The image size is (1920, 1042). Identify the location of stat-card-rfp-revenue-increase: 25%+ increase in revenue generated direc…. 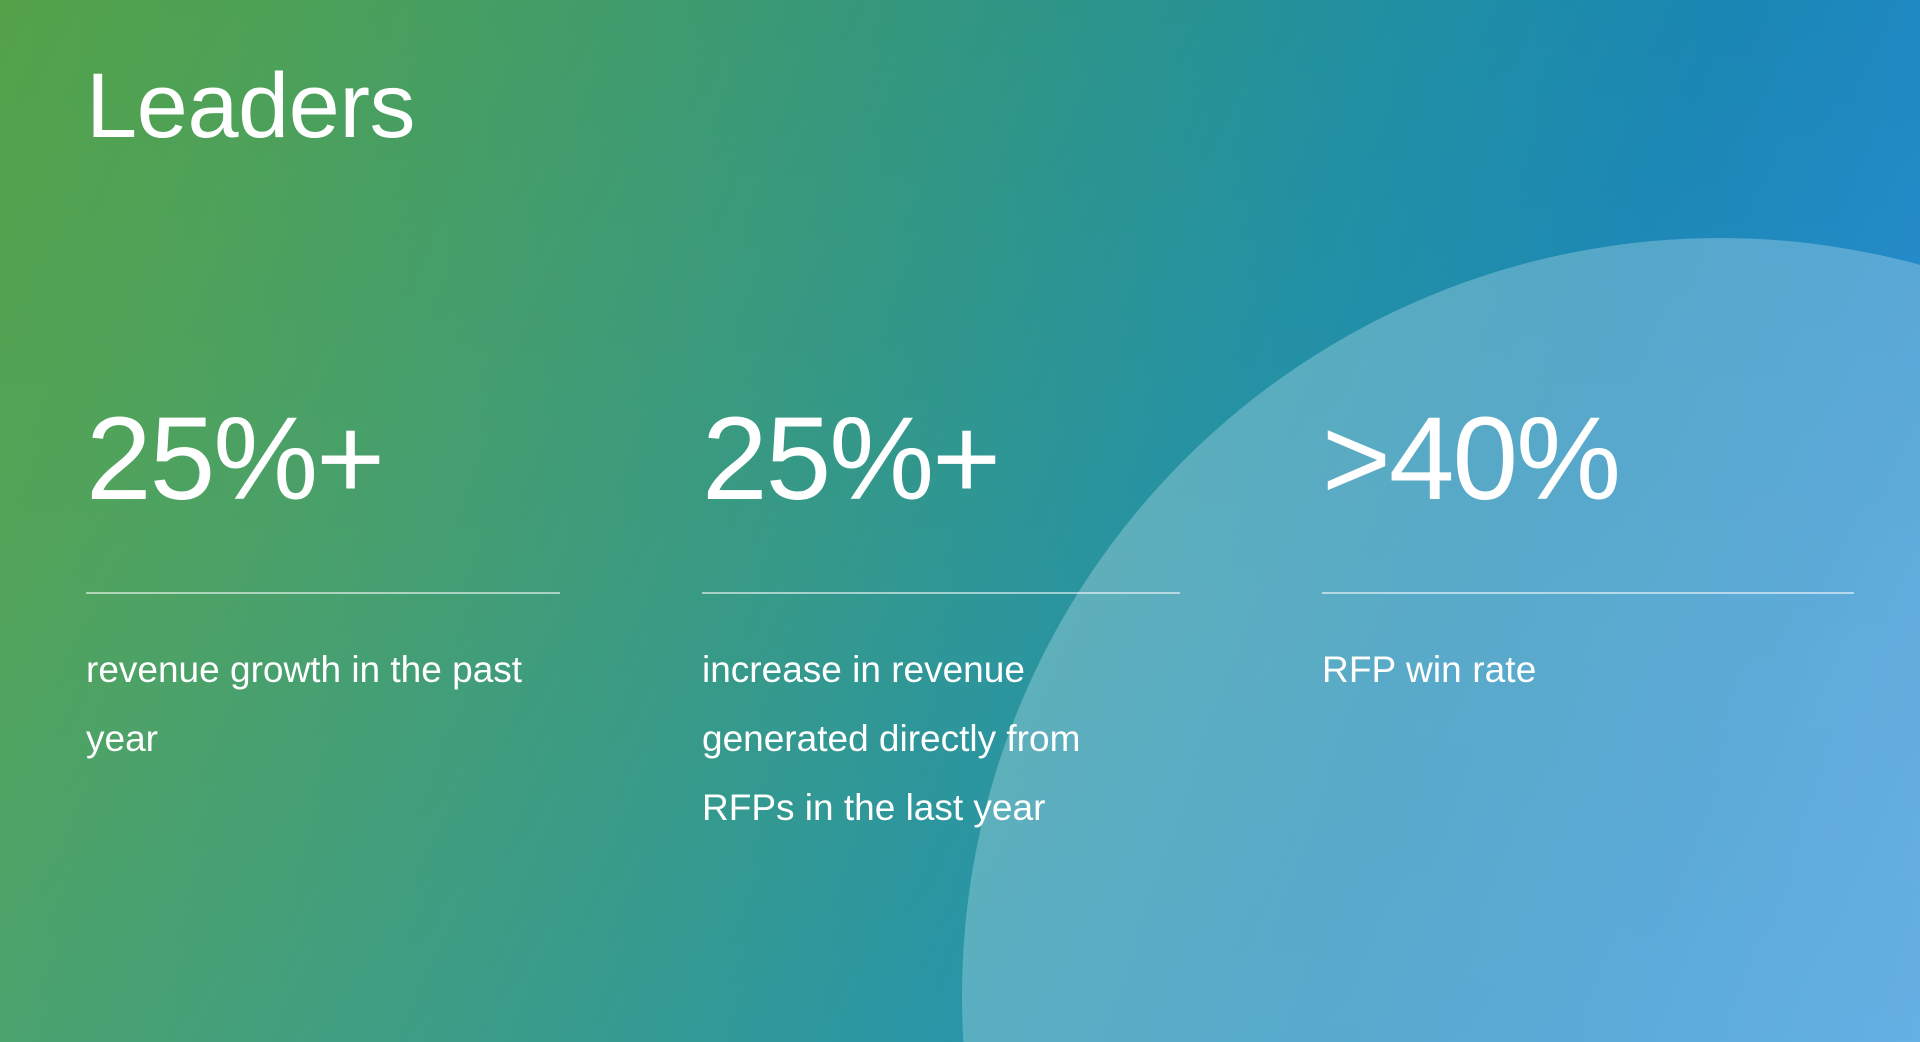
(930, 621).